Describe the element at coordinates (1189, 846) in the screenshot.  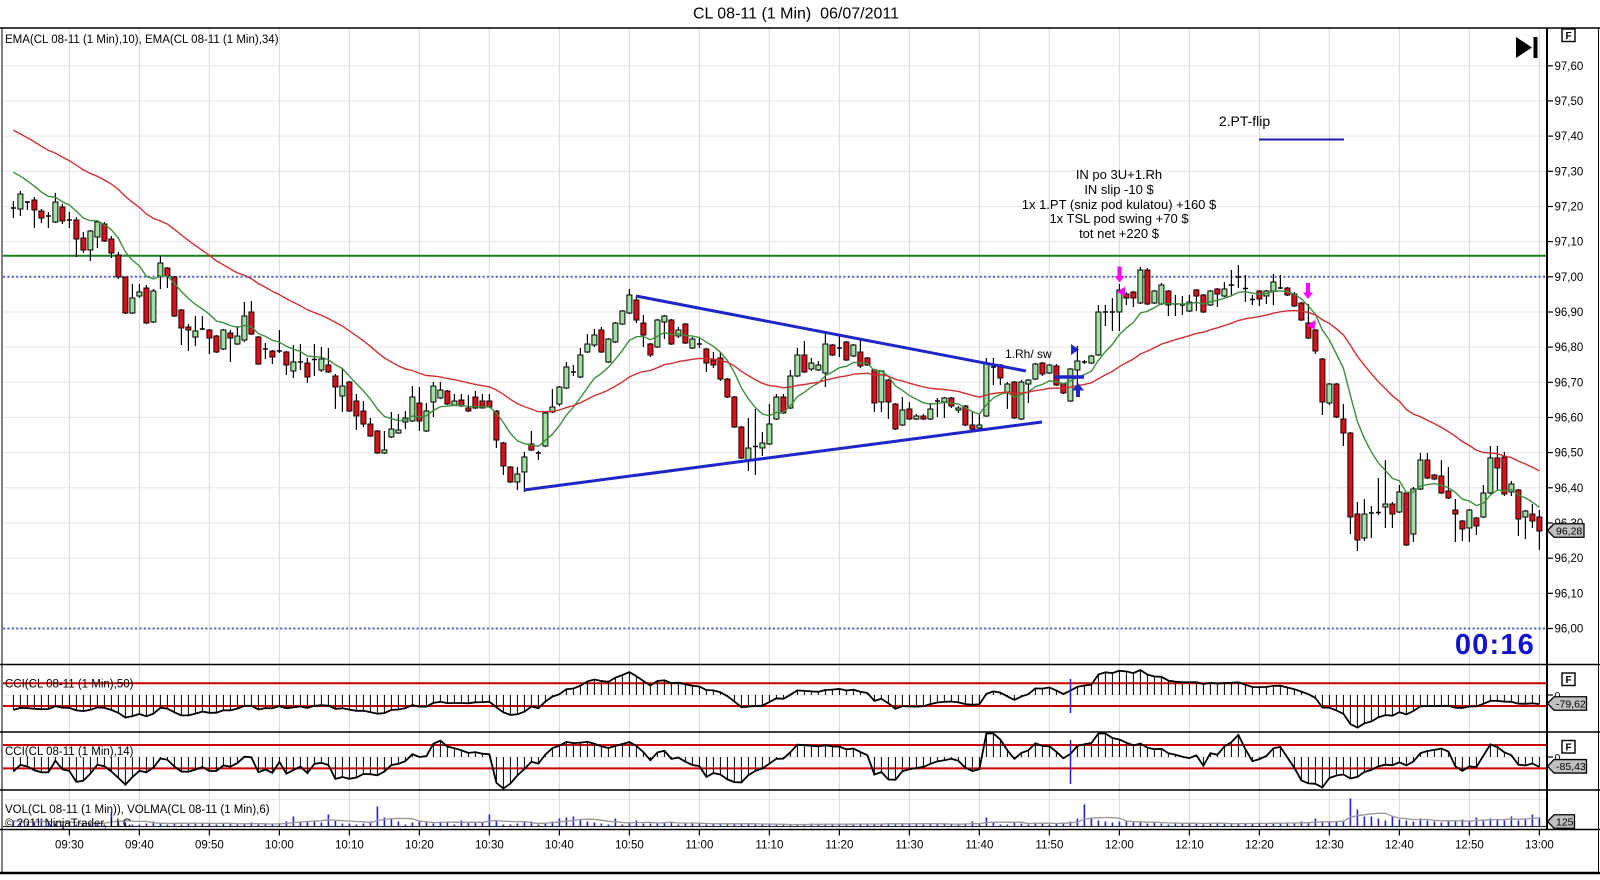
I see `svg-text: 12:10` at that location.